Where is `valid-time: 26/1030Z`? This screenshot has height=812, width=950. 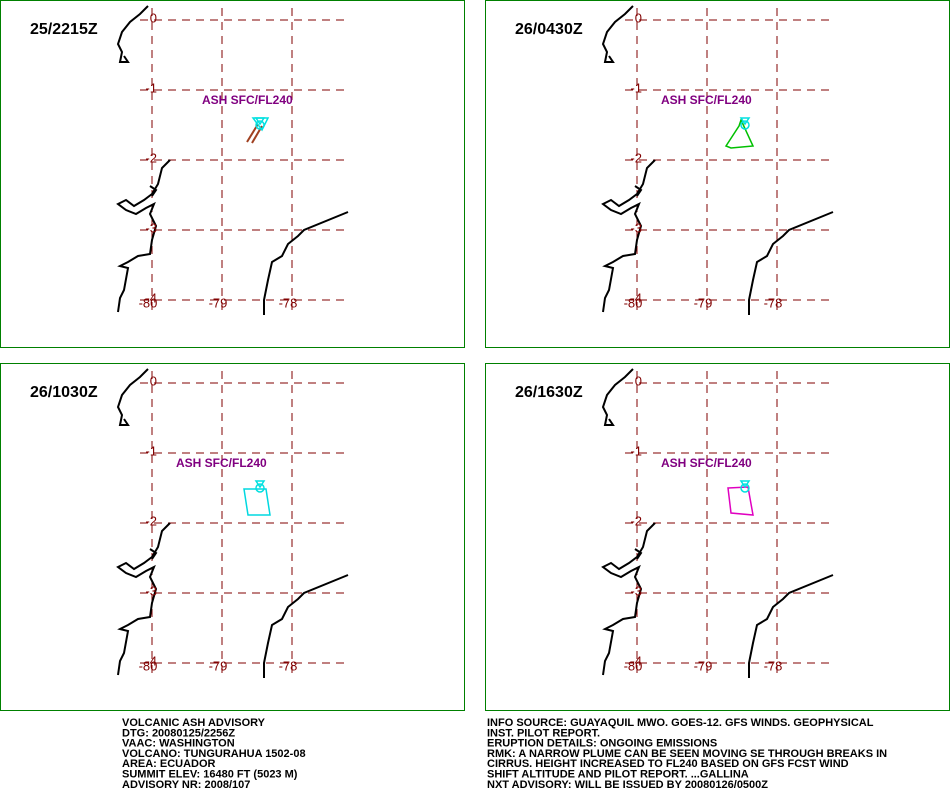 valid-time: 26/1030Z is located at coordinates (64, 392).